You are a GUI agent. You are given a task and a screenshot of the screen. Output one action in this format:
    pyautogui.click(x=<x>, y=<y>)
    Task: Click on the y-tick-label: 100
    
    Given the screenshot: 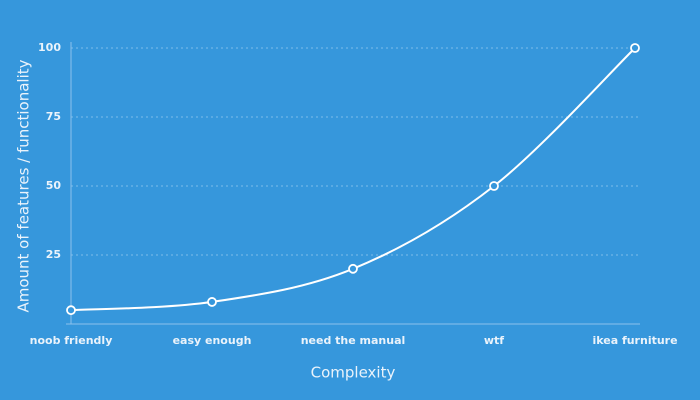 What is the action you would take?
    pyautogui.click(x=49, y=47)
    